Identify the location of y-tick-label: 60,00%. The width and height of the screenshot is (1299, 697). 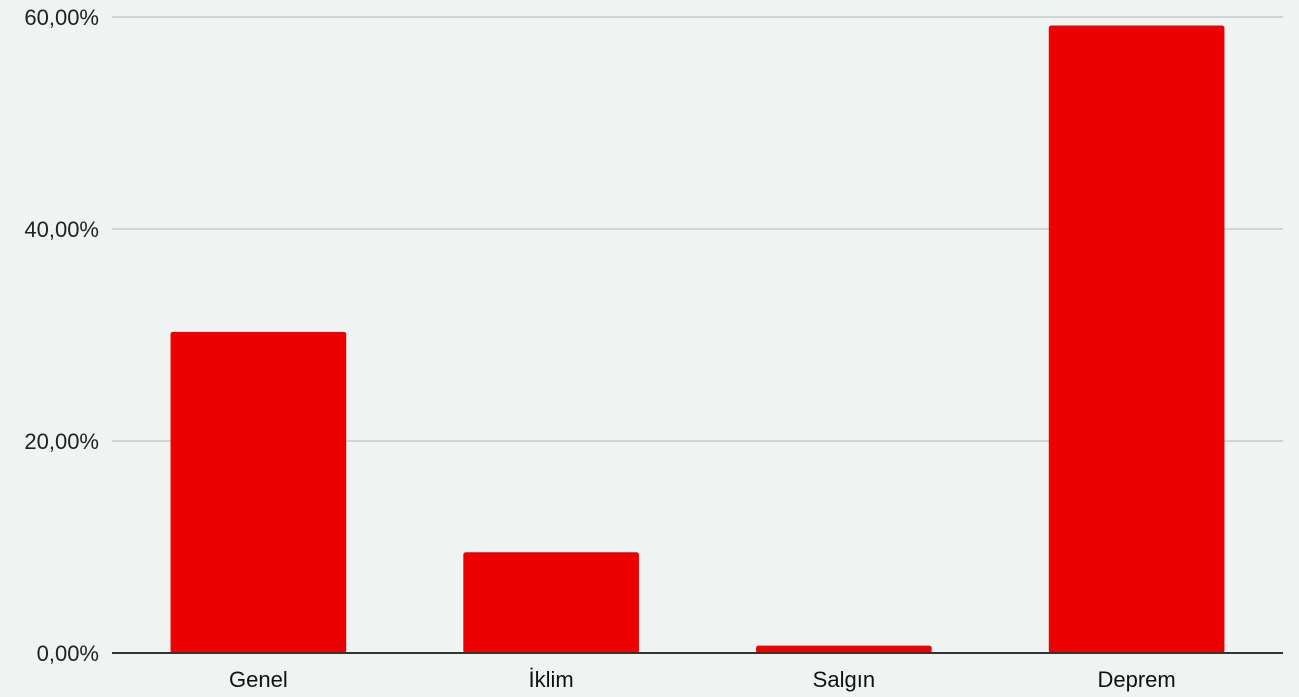
(61, 17).